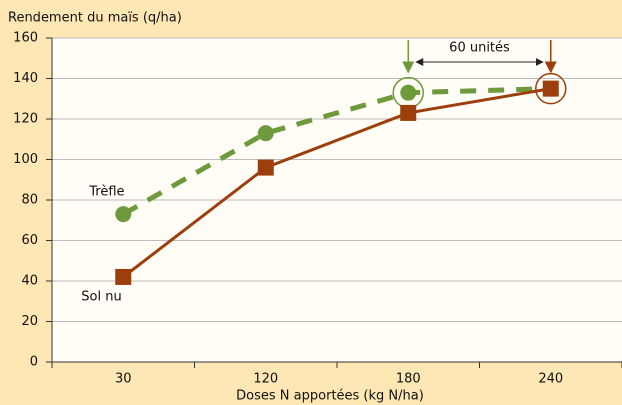  Describe the element at coordinates (101, 296) in the screenshot. I see `series-label: Sol nu` at that location.